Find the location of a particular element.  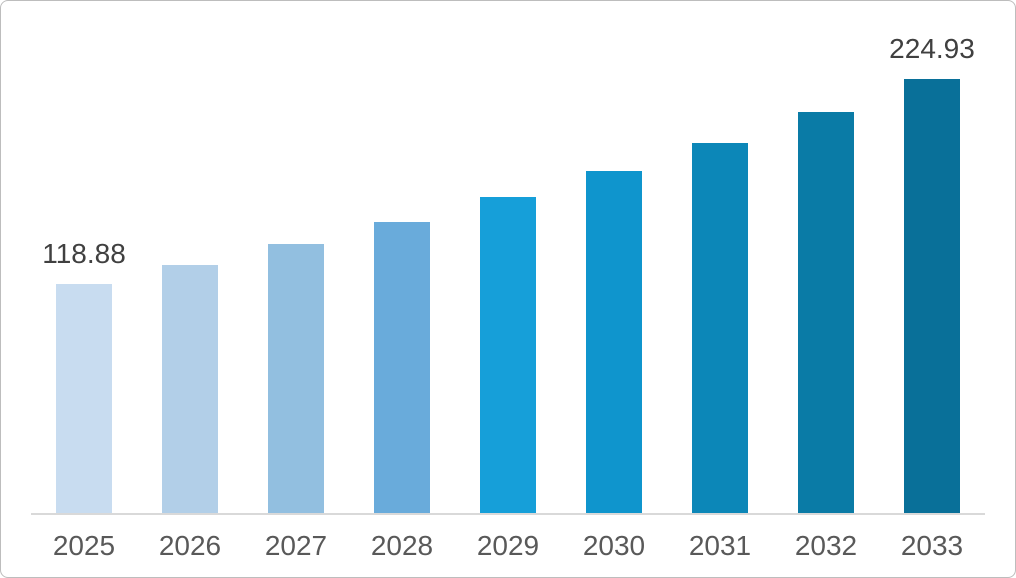

bar-column-2031 is located at coordinates (720, 257).